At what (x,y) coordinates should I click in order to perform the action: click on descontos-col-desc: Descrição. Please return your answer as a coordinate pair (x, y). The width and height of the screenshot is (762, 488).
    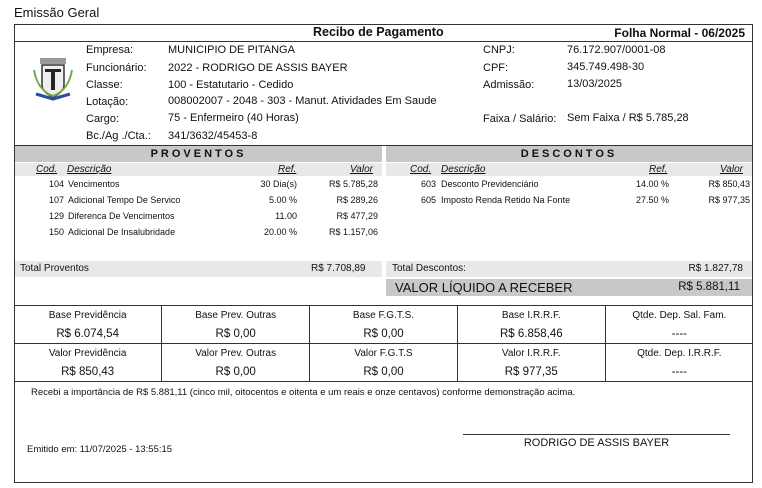
    Looking at the image, I should click on (463, 169).